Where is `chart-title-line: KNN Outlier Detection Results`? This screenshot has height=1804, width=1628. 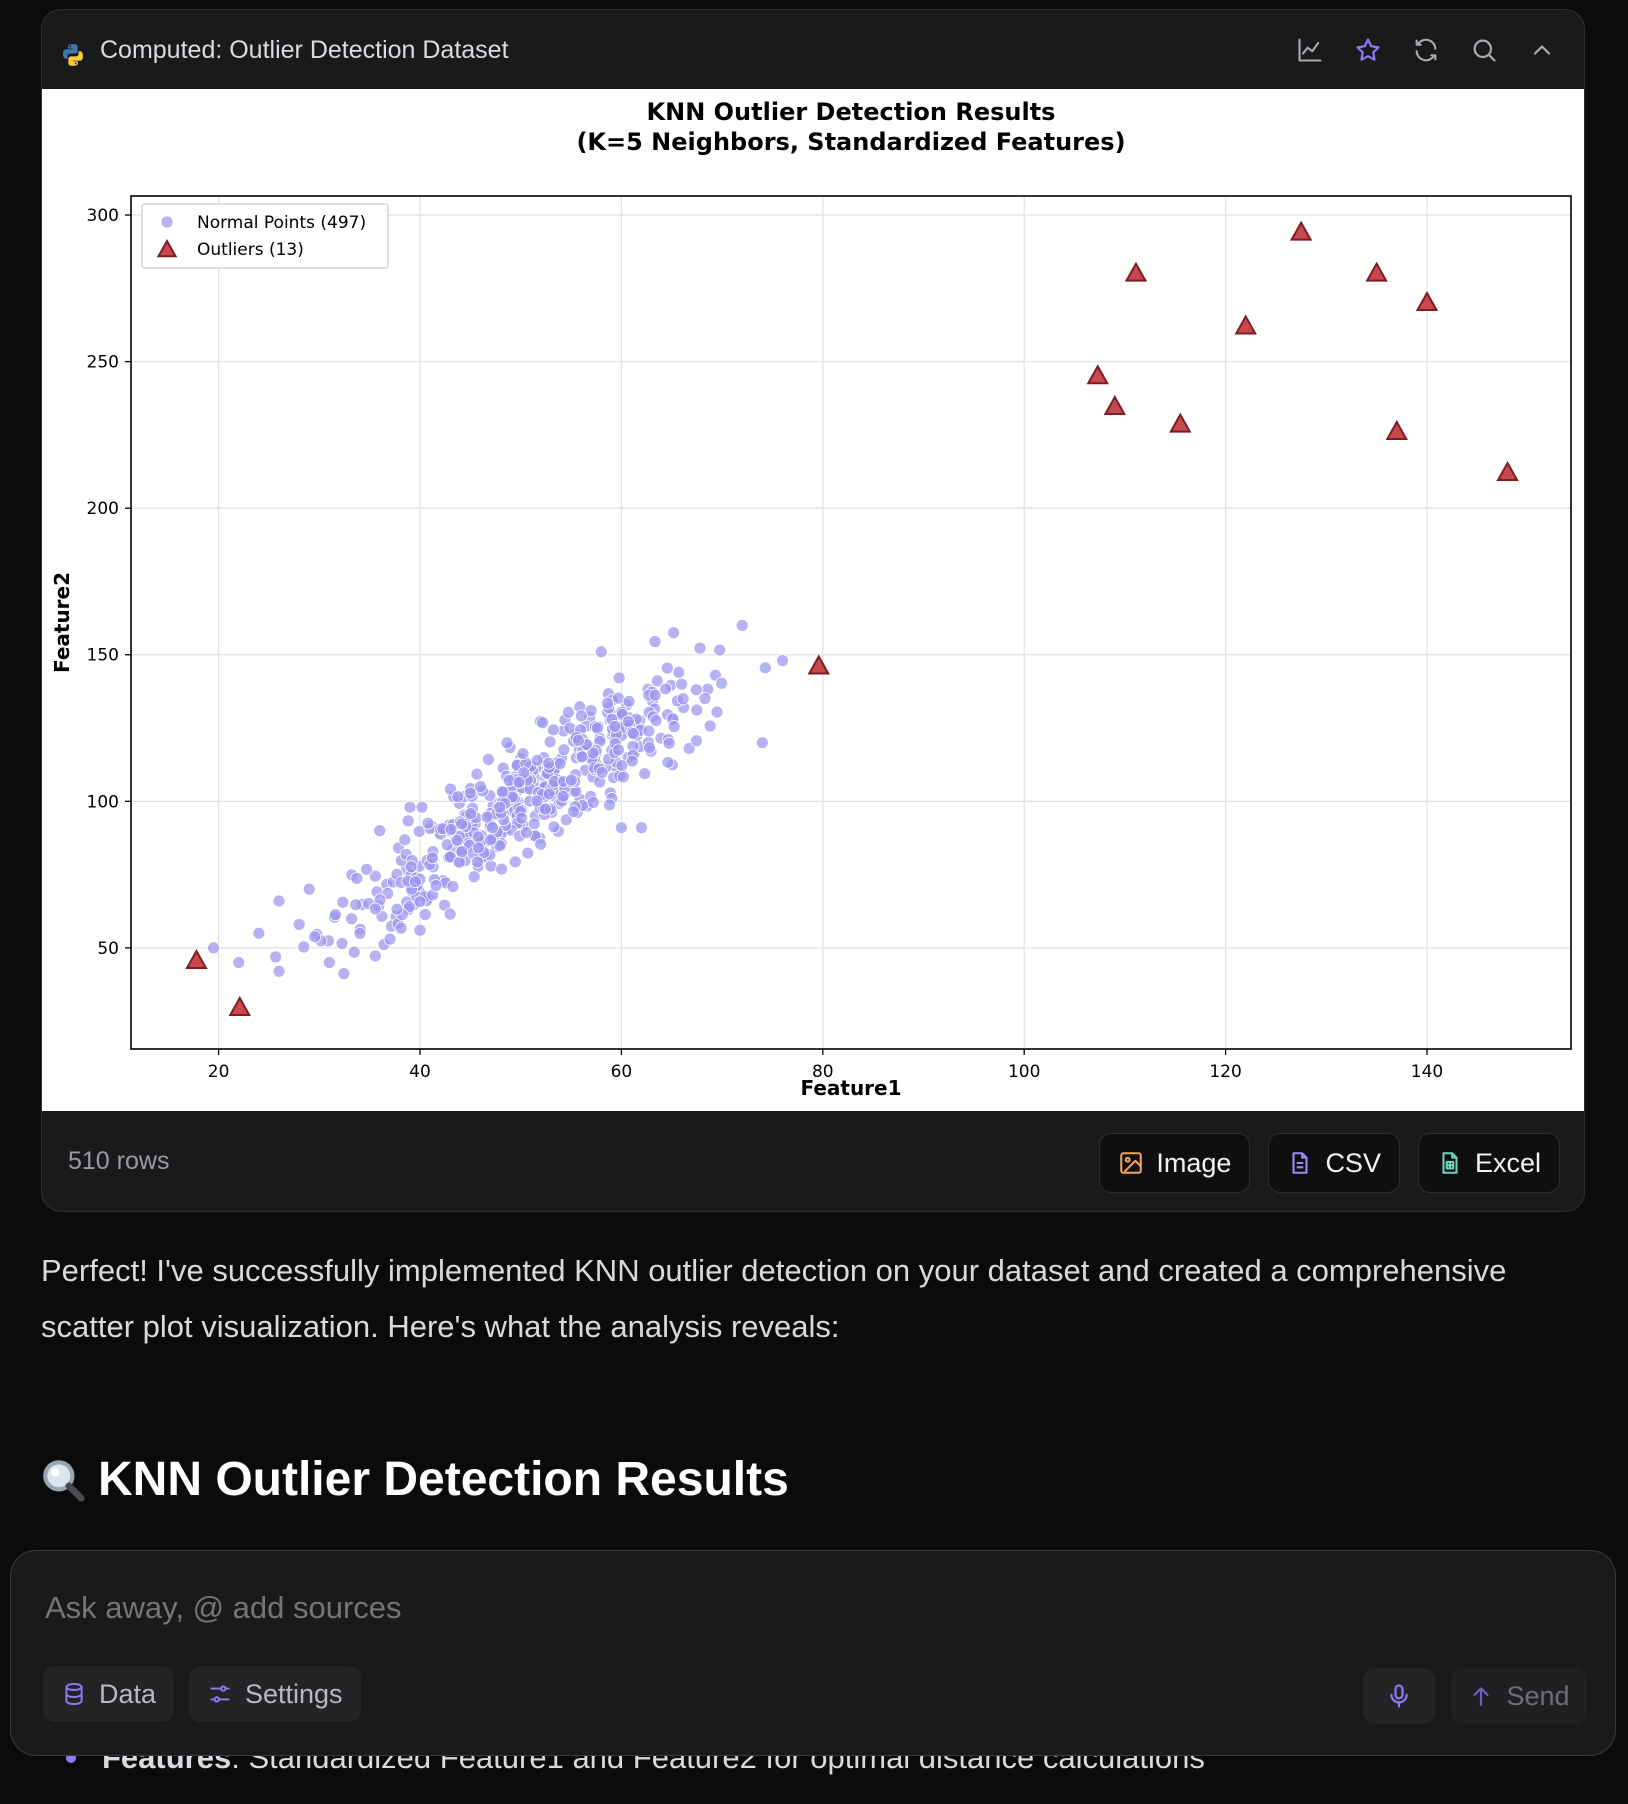 chart-title-line: KNN Outlier Detection Results is located at coordinates (851, 112).